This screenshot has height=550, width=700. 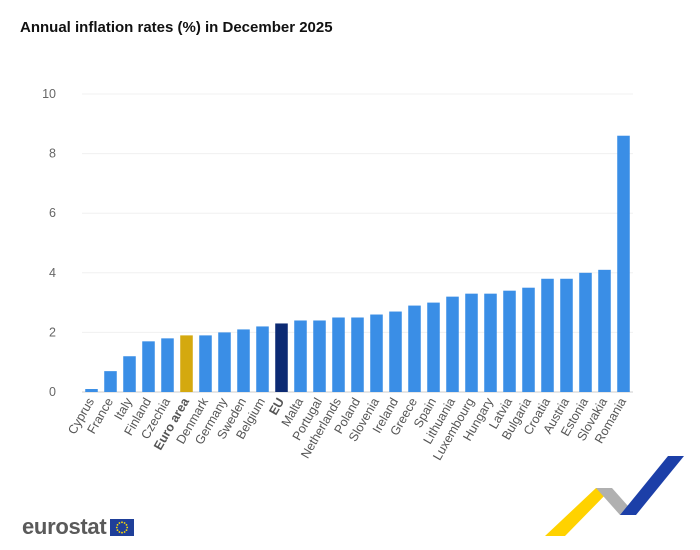 I want to click on eu-flag-icon, so click(x=122, y=527).